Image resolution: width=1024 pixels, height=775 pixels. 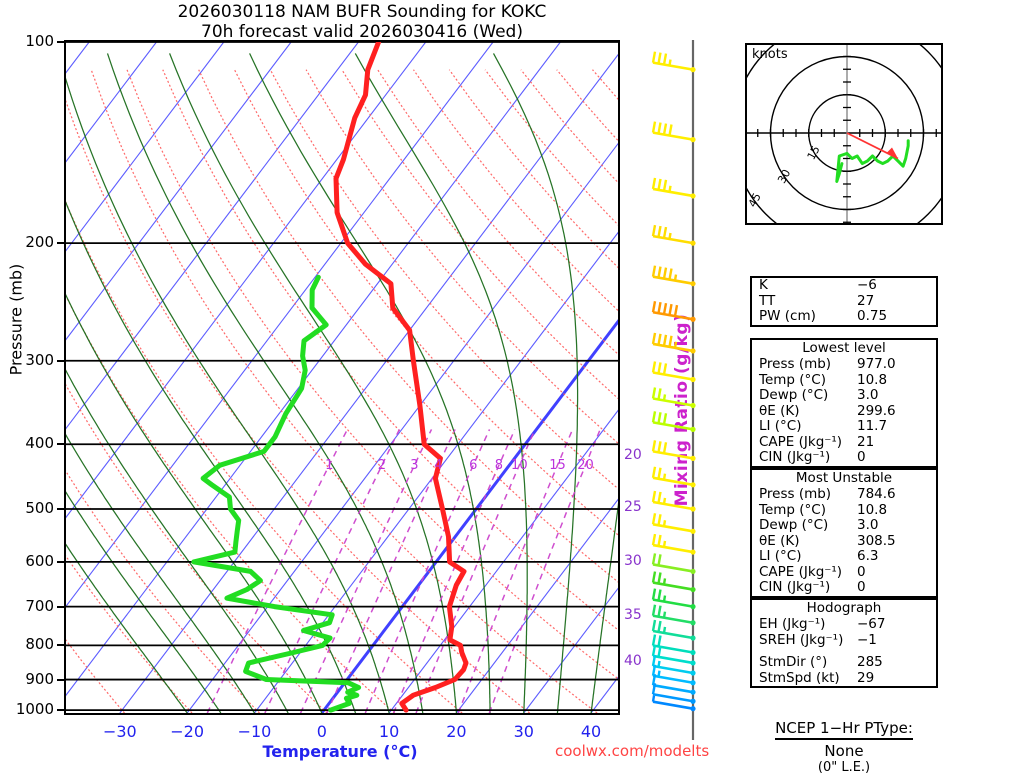 What do you see at coordinates (779, 410) in the screenshot?
I see `lowest-level-label: θE (K)` at bounding box center [779, 410].